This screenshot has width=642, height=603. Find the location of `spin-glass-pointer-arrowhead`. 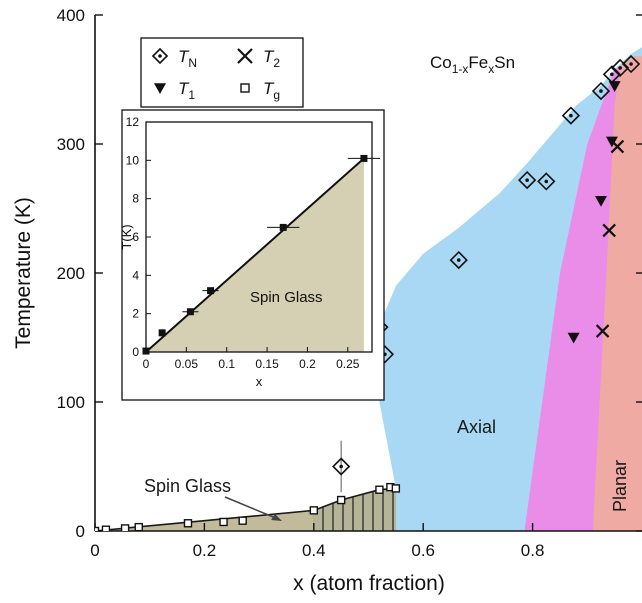

spin-glass-pointer-arrowhead is located at coordinates (276, 517).